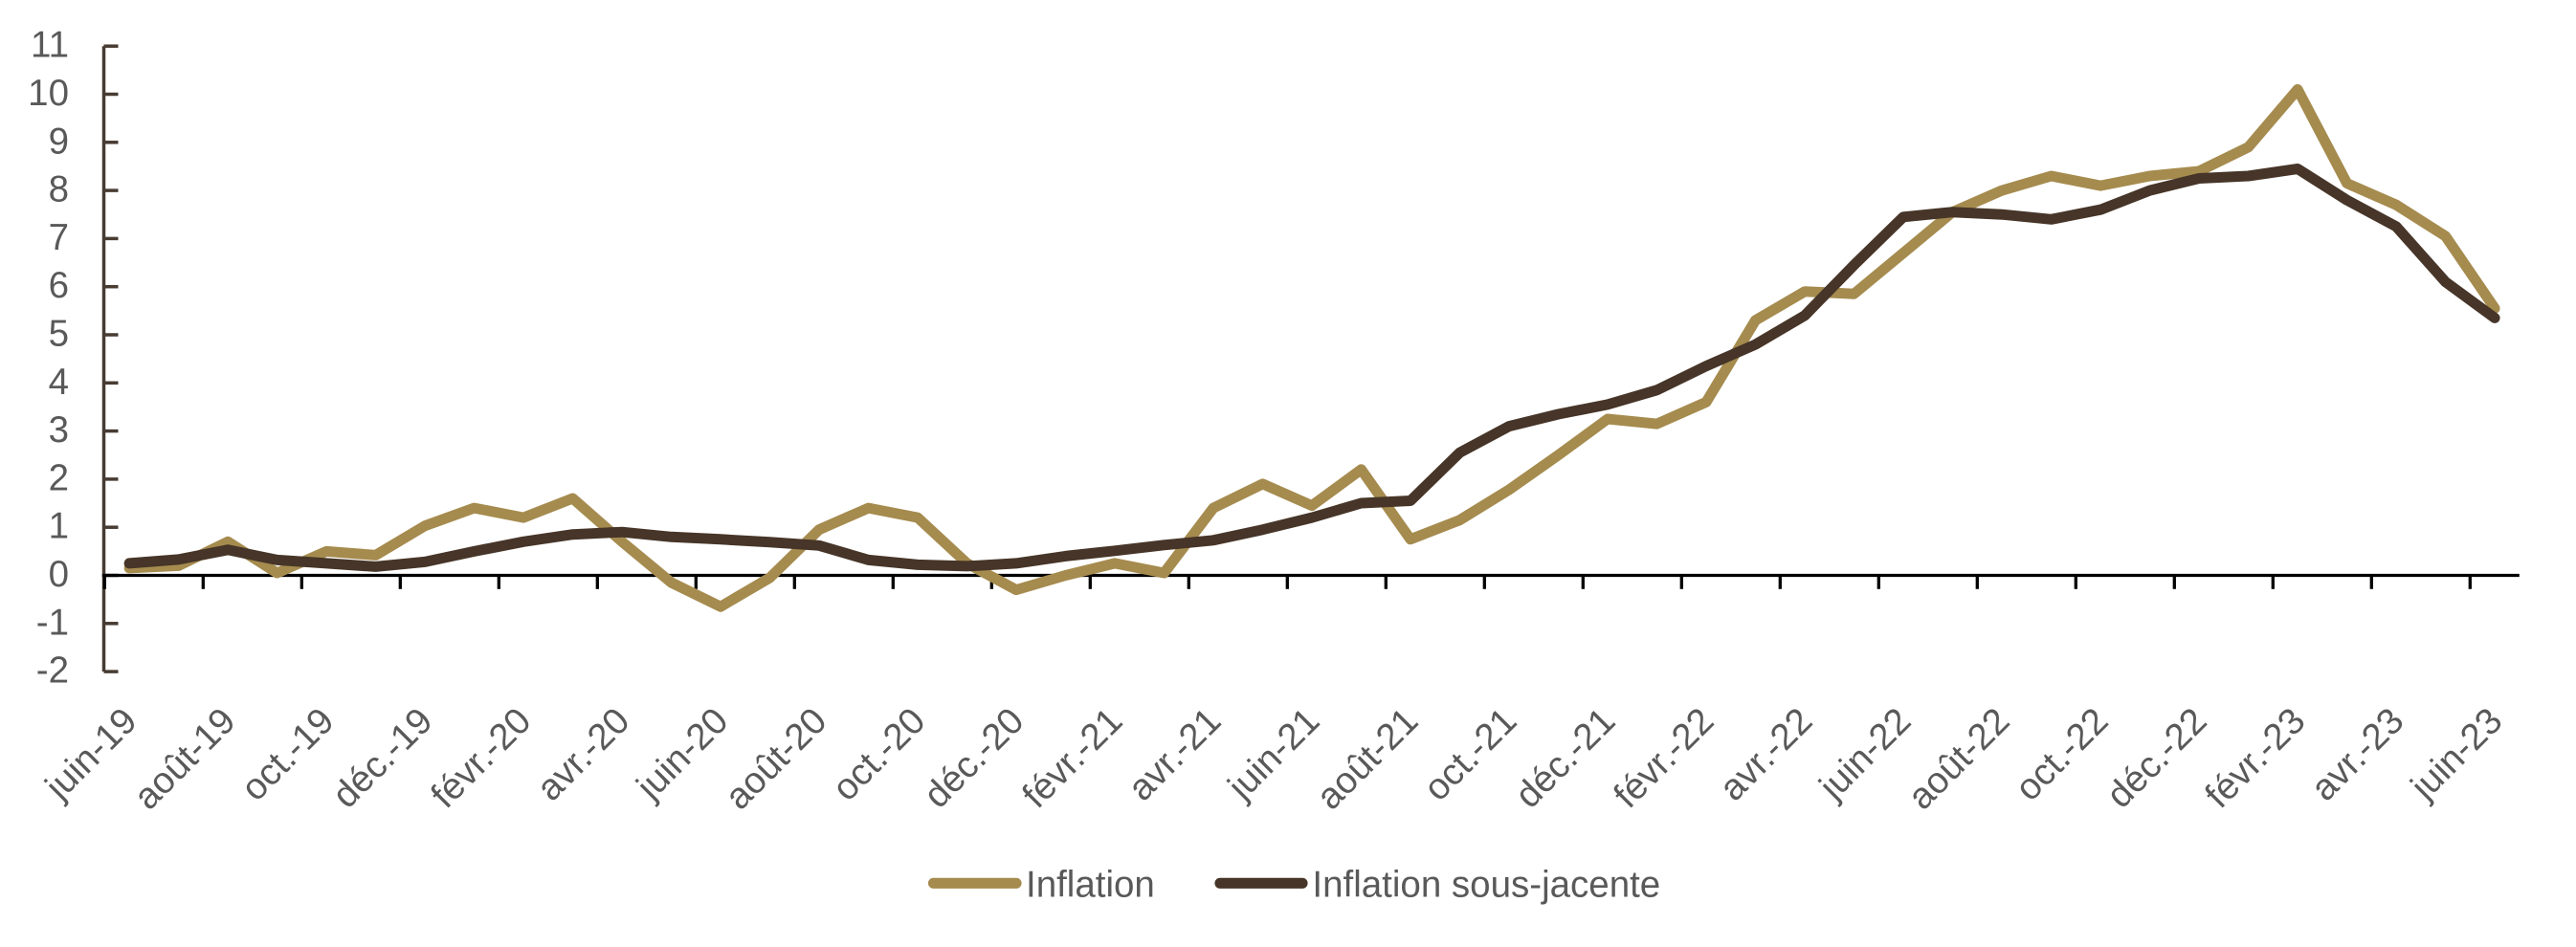  What do you see at coordinates (481, 758) in the screenshot?
I see `svg-text: févr.-20` at bounding box center [481, 758].